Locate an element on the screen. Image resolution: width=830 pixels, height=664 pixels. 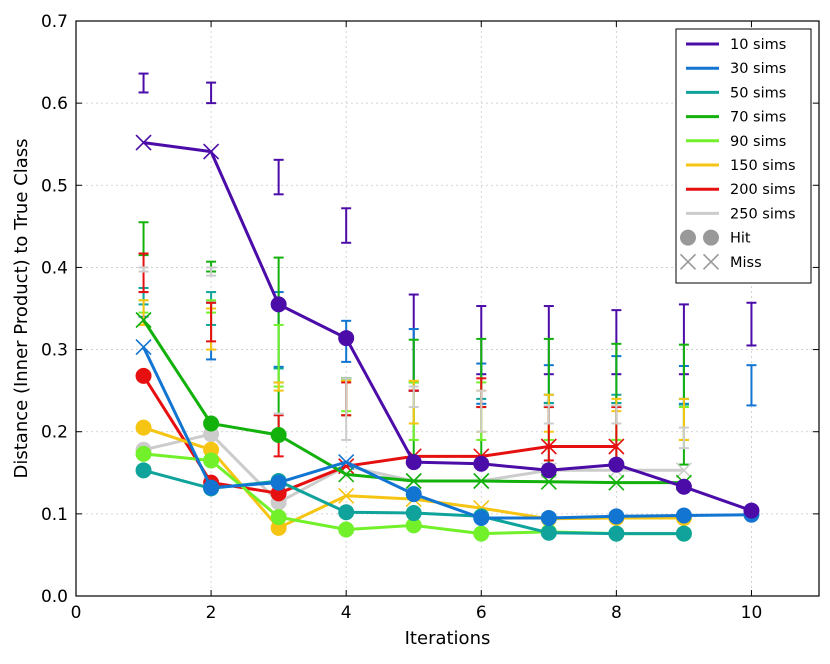
legend-label: 70 sims is located at coordinates (758, 118).